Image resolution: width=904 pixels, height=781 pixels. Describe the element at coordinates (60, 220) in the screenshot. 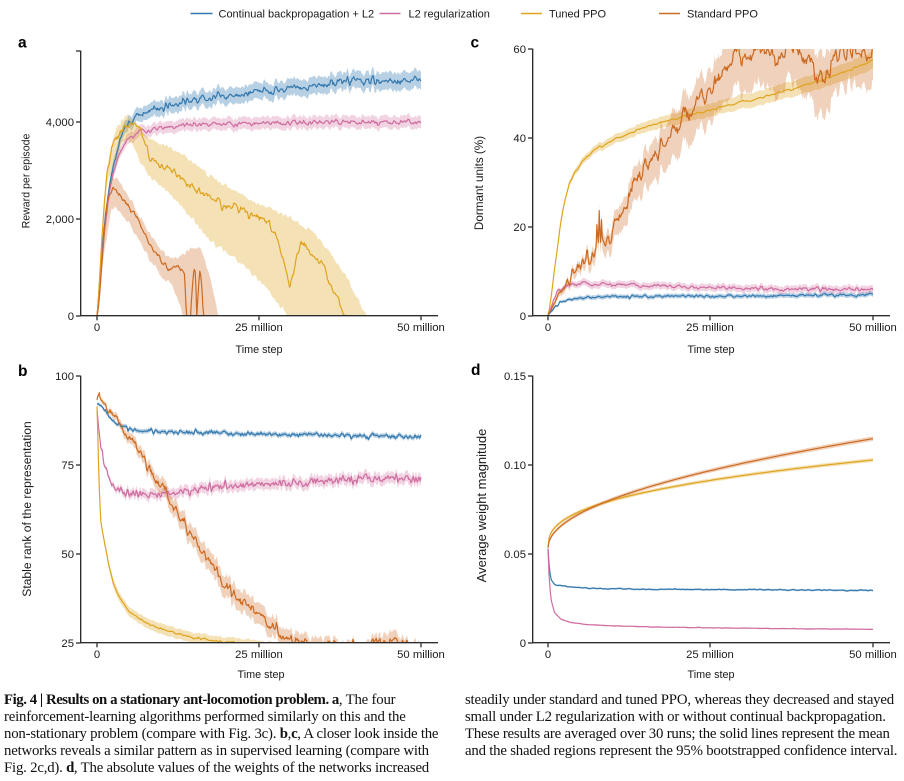

I see `svg-text: 2,000` at that location.